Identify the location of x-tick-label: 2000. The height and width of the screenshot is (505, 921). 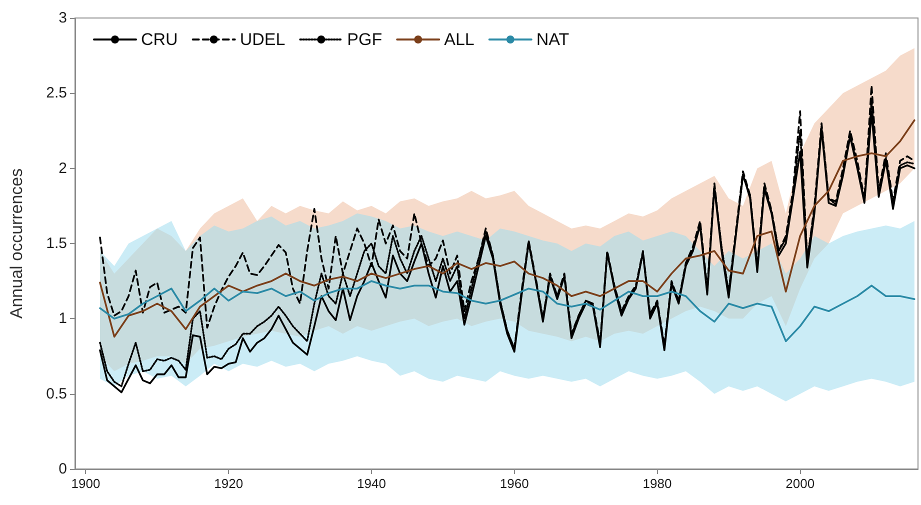
(800, 483).